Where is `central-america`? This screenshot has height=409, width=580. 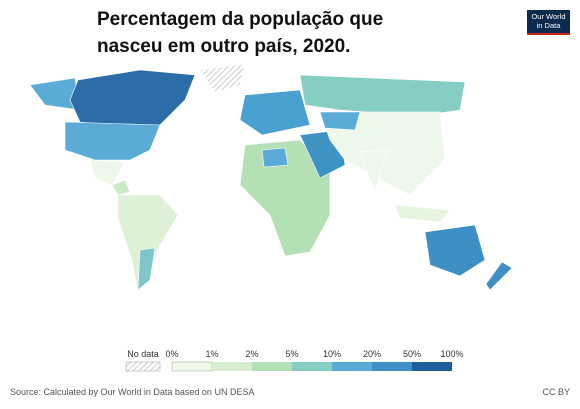 central-america is located at coordinates (121, 187).